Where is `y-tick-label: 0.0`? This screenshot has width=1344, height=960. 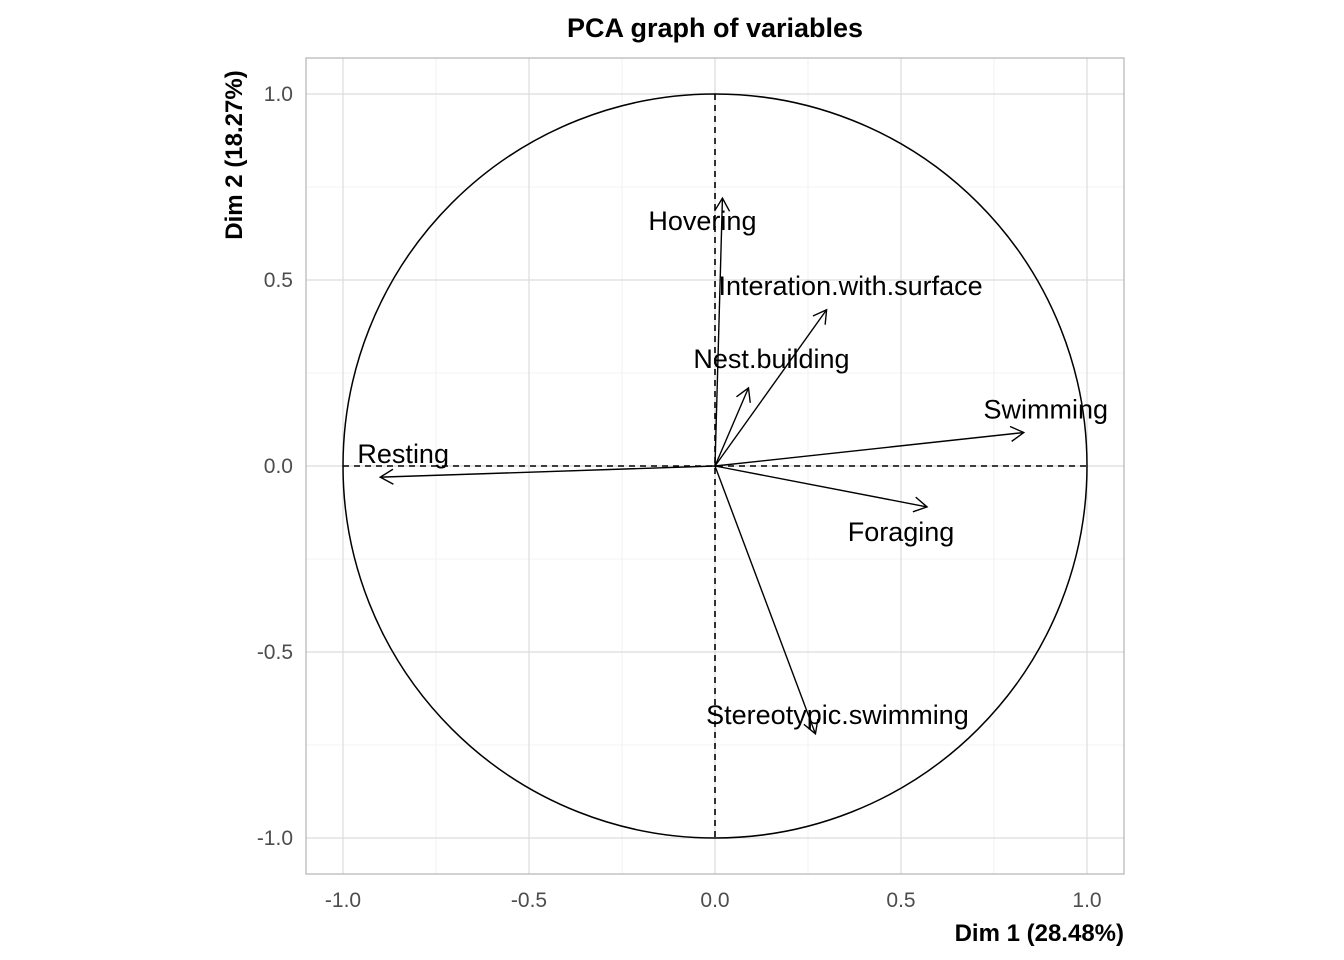
y-tick-label: 0.0 is located at coordinates (278, 466).